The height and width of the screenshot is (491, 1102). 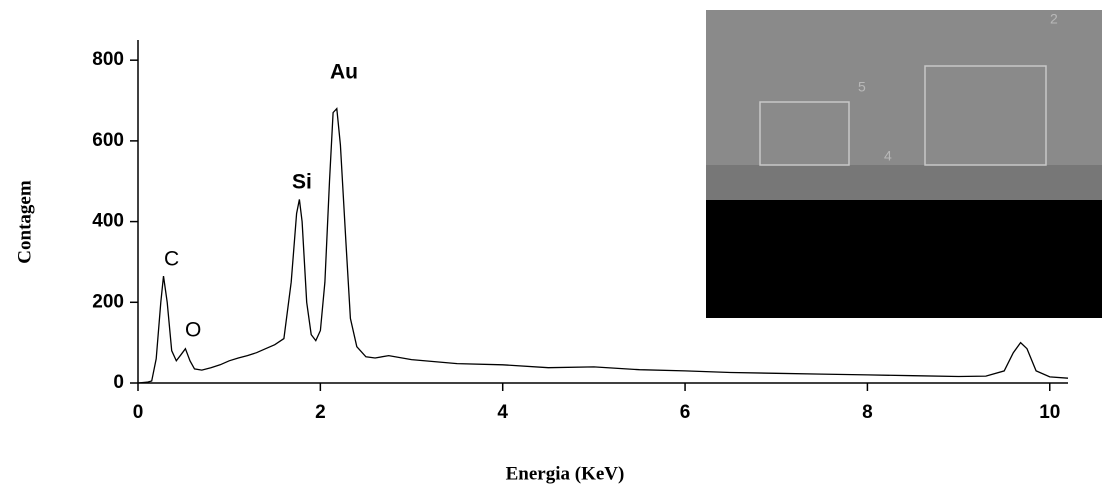 I want to click on peak-label: Au, so click(x=344, y=72).